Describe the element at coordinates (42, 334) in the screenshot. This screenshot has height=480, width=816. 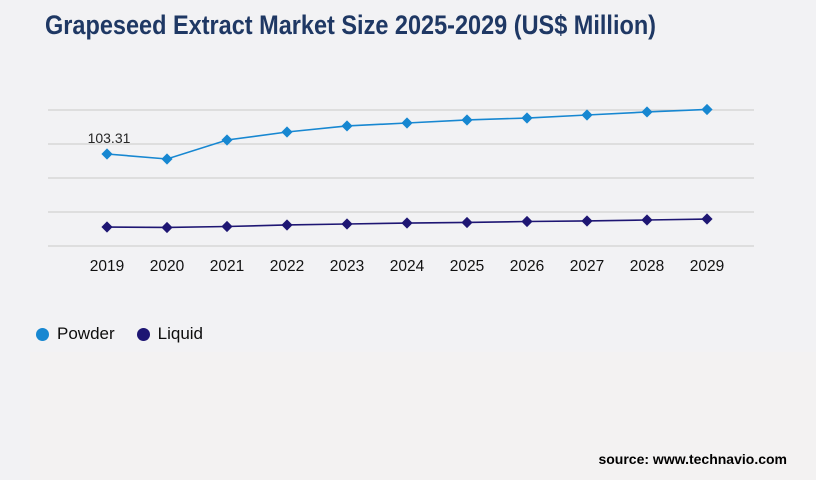
I see `powder-legend-dot-icon` at that location.